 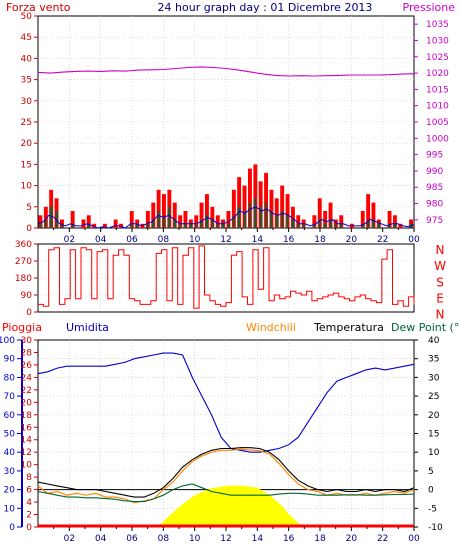 I want to click on pressure-tick-label-975: 975, so click(x=434, y=221).